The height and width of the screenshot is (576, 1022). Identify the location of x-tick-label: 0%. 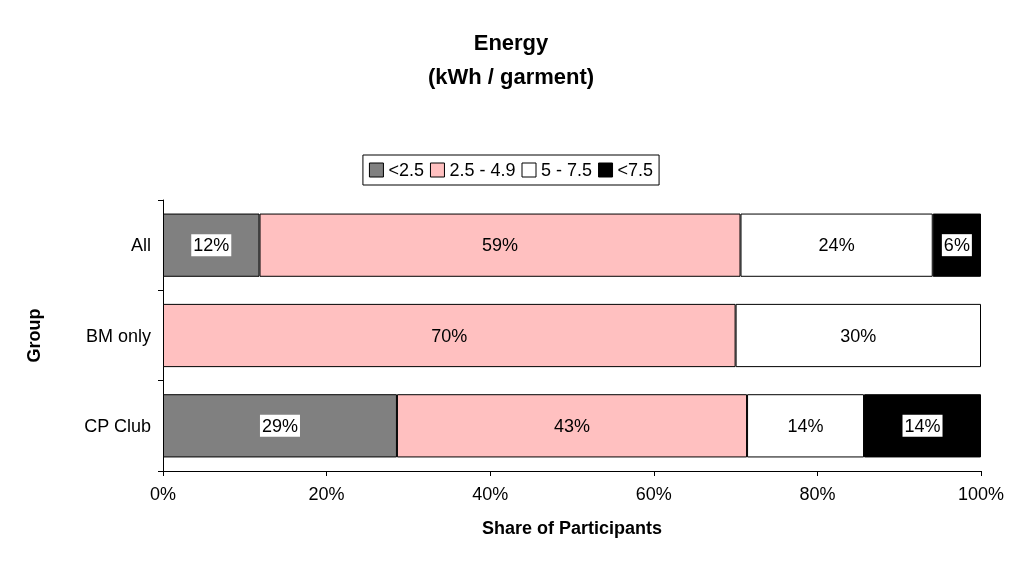
(163, 494).